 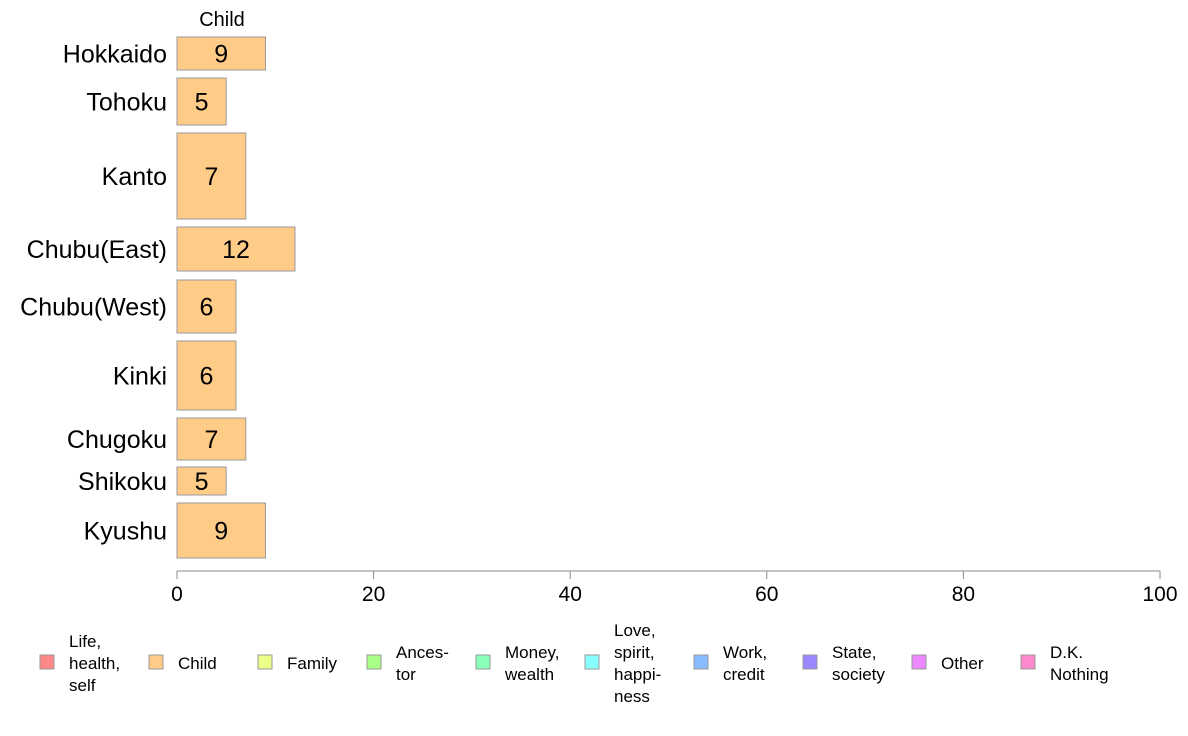 I want to click on category-label: Hokkaido, so click(x=115, y=55).